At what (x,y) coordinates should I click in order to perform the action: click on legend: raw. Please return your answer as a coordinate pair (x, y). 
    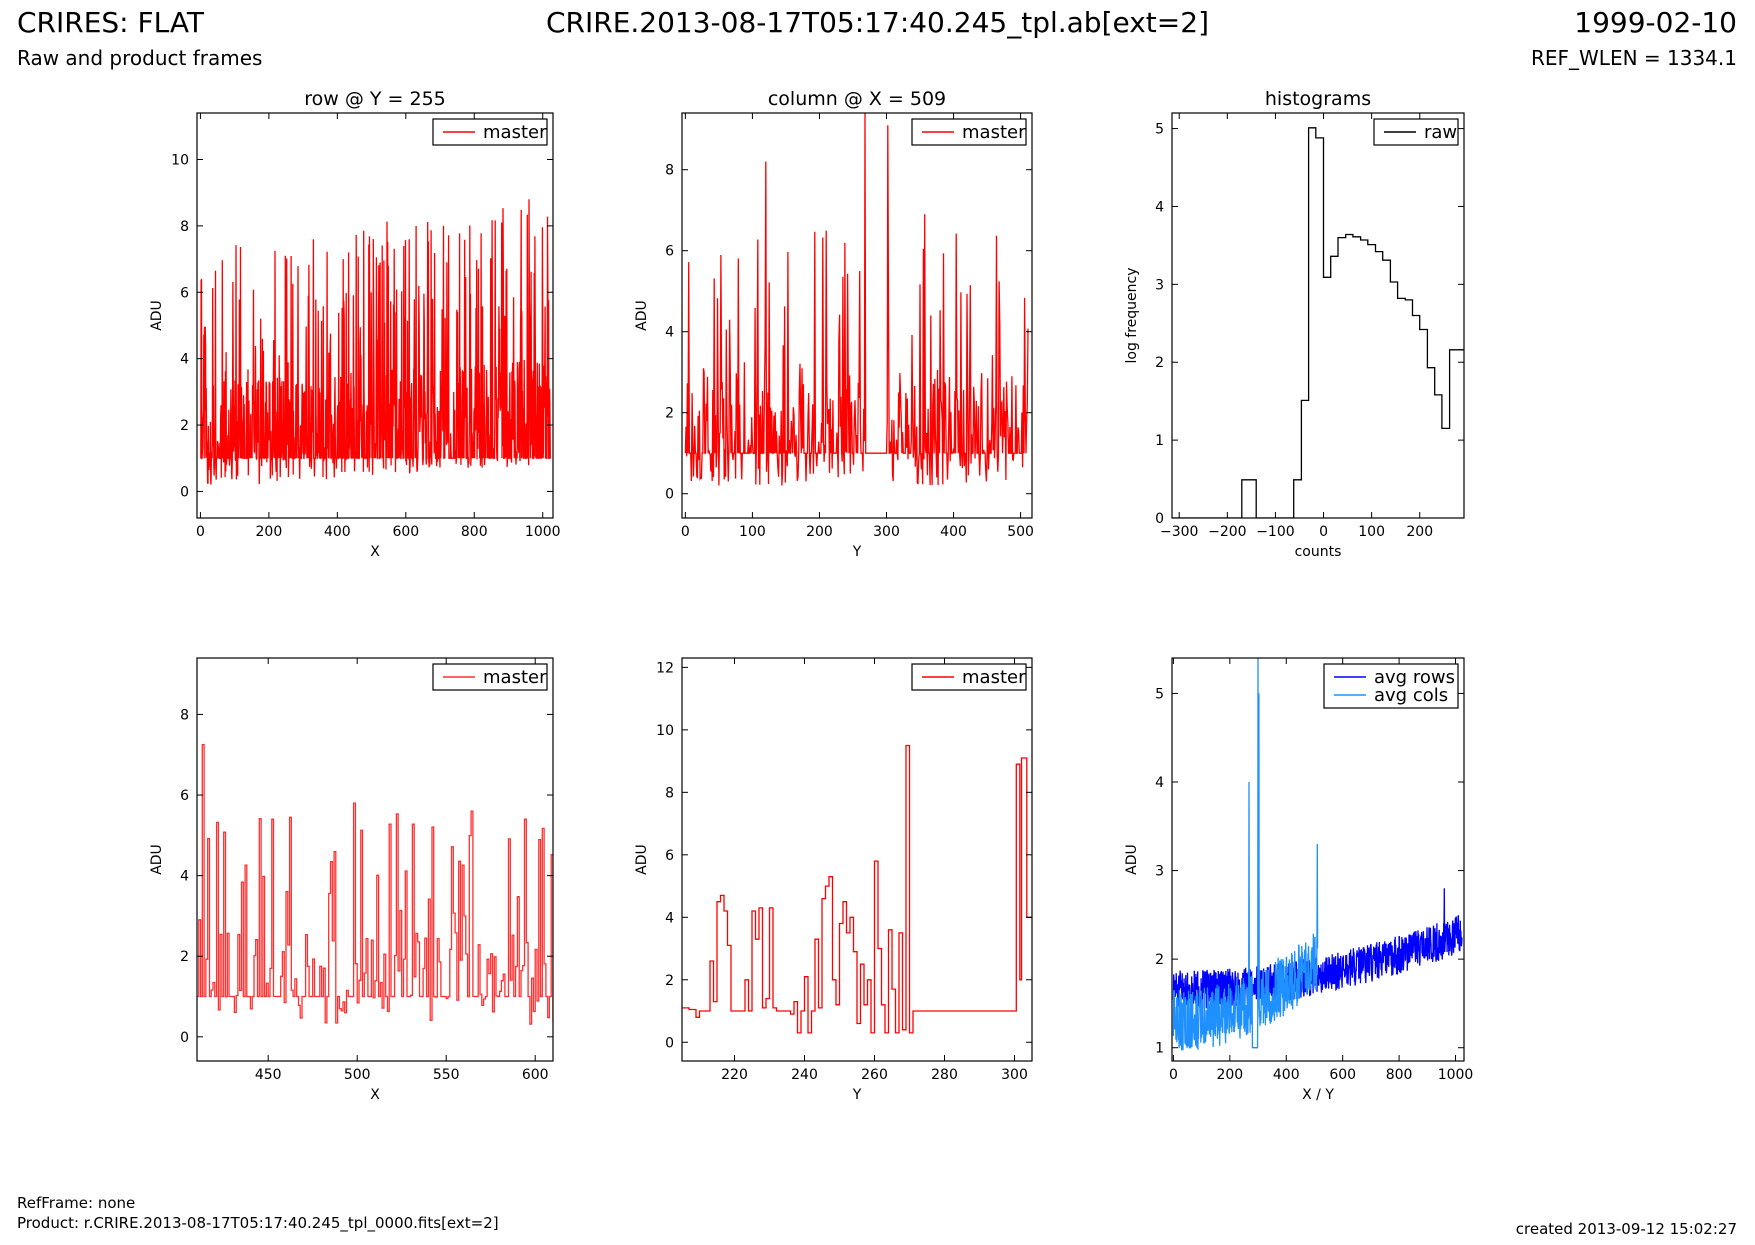
    Looking at the image, I should click on (1416, 132).